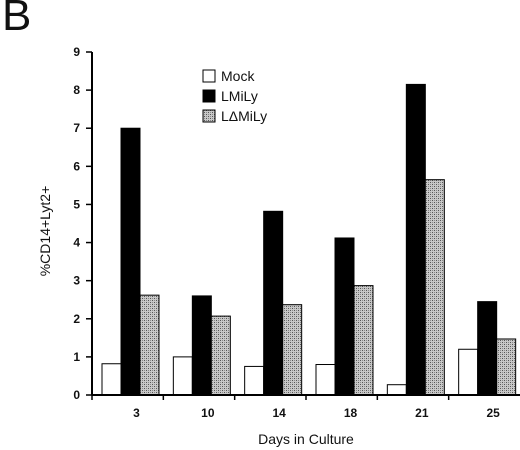  I want to click on x-tick-label: 18, so click(351, 413).